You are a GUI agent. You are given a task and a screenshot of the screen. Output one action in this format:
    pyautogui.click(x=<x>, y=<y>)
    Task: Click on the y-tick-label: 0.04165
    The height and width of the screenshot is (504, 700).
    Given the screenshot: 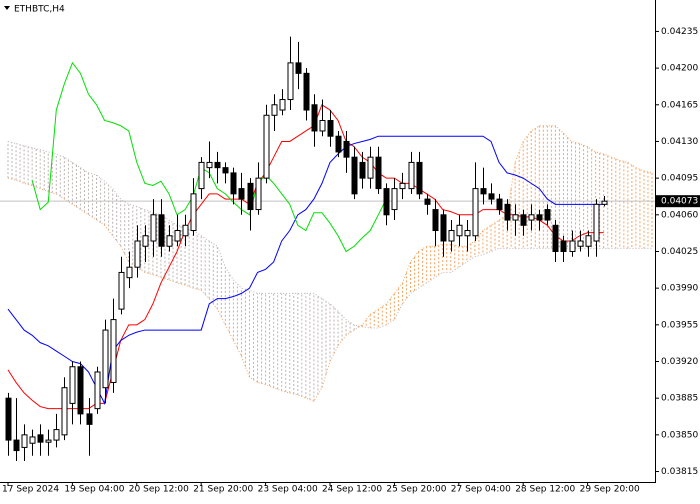 What is the action you would take?
    pyautogui.click(x=679, y=105)
    